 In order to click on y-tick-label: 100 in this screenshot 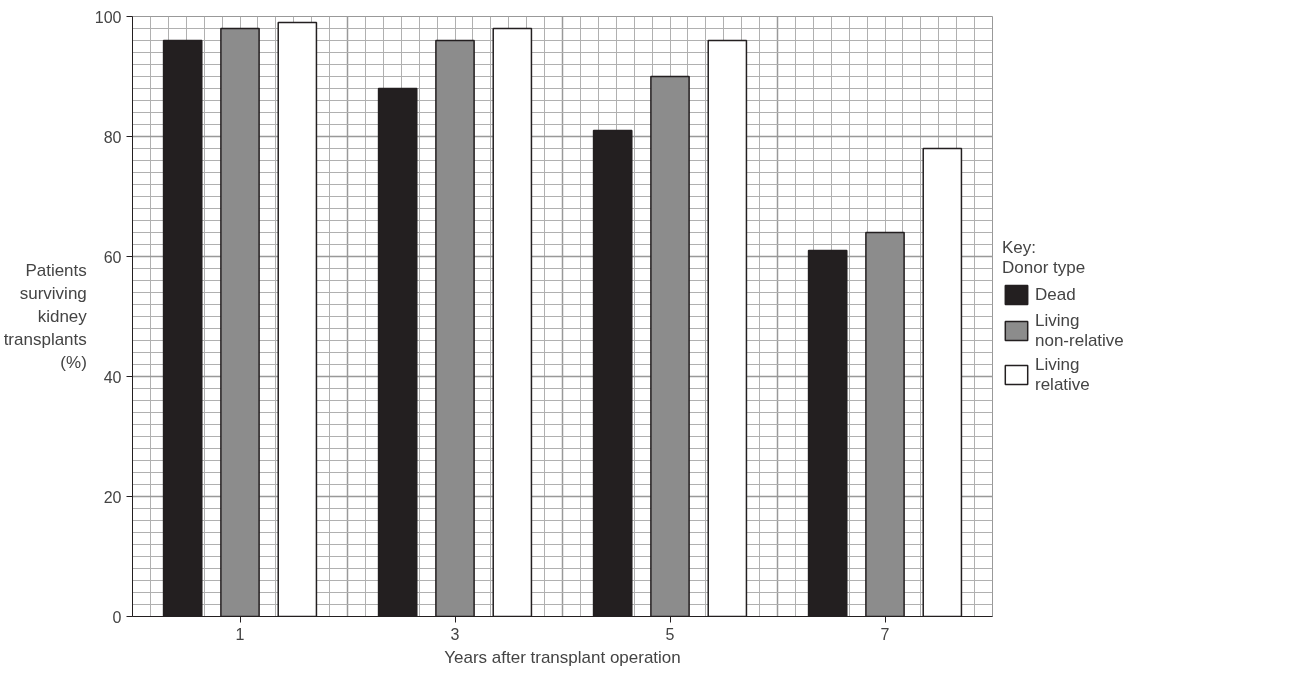, I will do `click(108, 17)`.